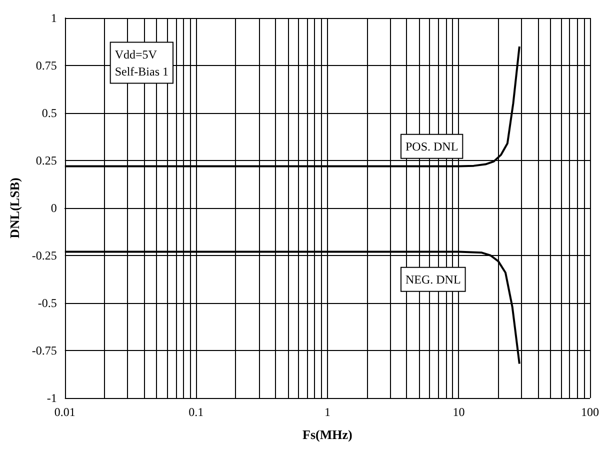  Describe the element at coordinates (431, 146) in the screenshot. I see `series-label: POS. DNL` at that location.